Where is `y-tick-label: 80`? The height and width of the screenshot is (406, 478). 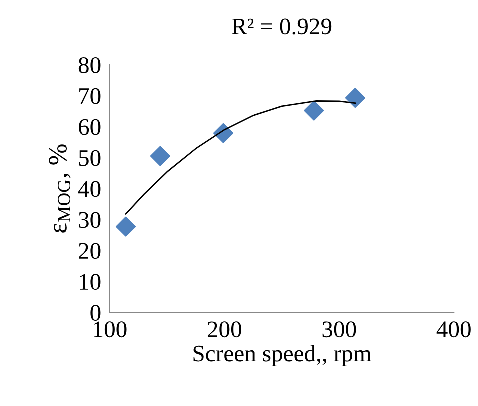 y-tick-label: 80 is located at coordinates (89, 65).